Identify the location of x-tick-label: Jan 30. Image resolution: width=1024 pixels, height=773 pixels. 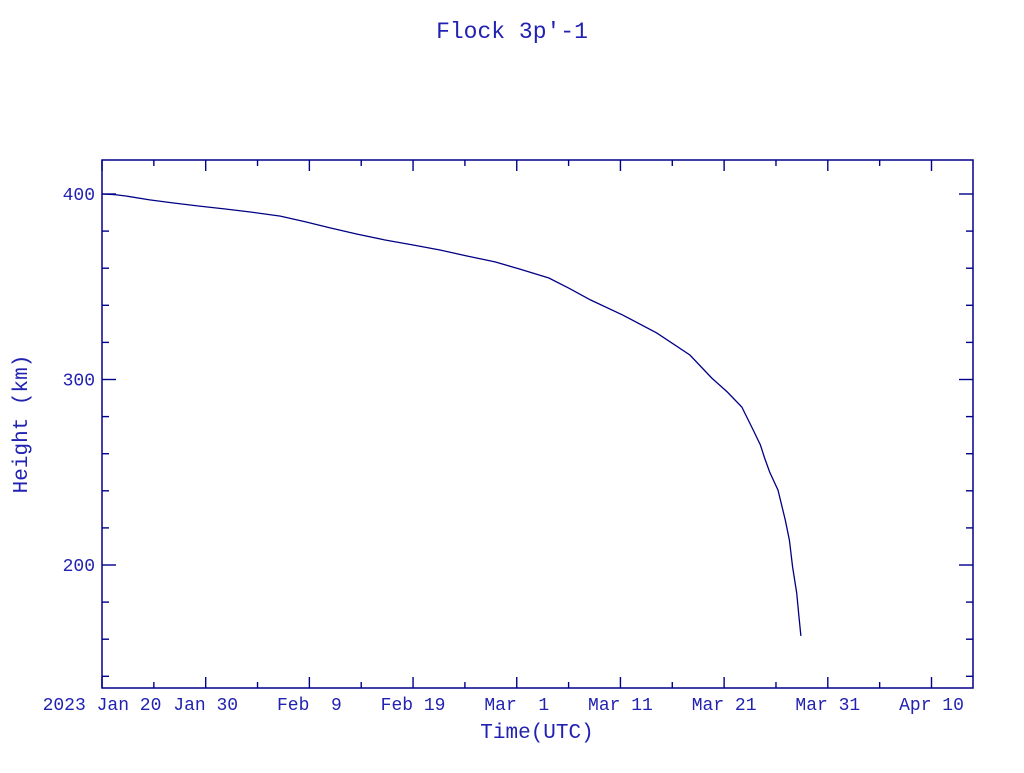
(205, 706).